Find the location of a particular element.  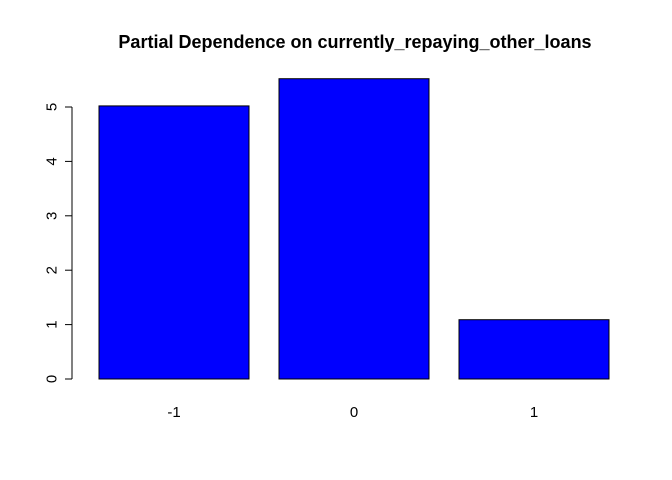

x-tick-label: 1 is located at coordinates (534, 412).